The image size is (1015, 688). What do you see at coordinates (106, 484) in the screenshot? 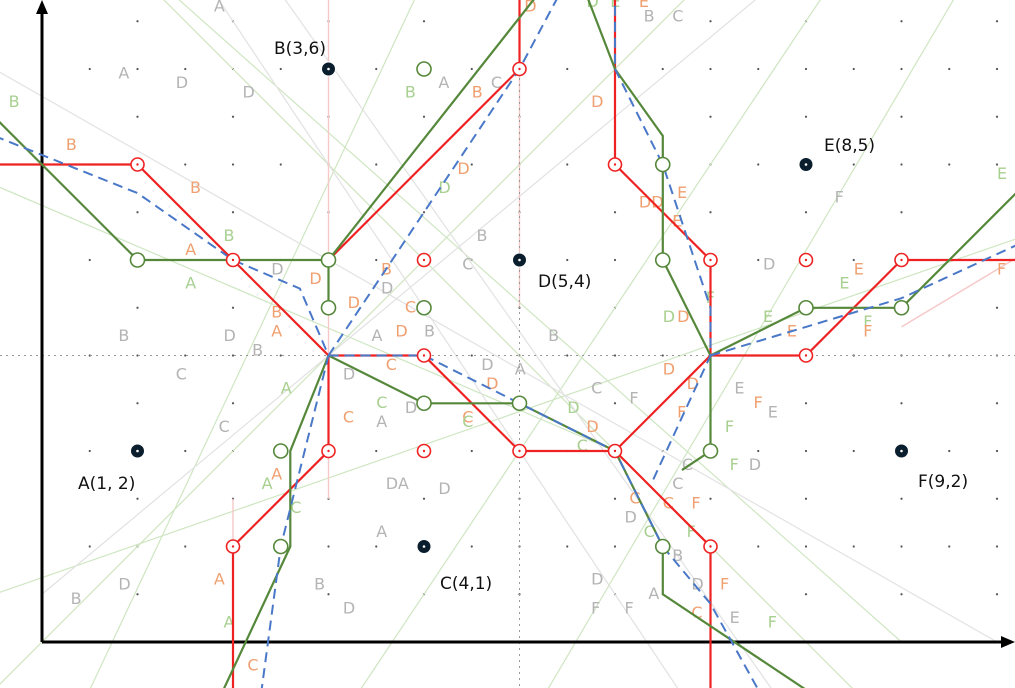
I see `site-label-a: A(1, 2)` at bounding box center [106, 484].